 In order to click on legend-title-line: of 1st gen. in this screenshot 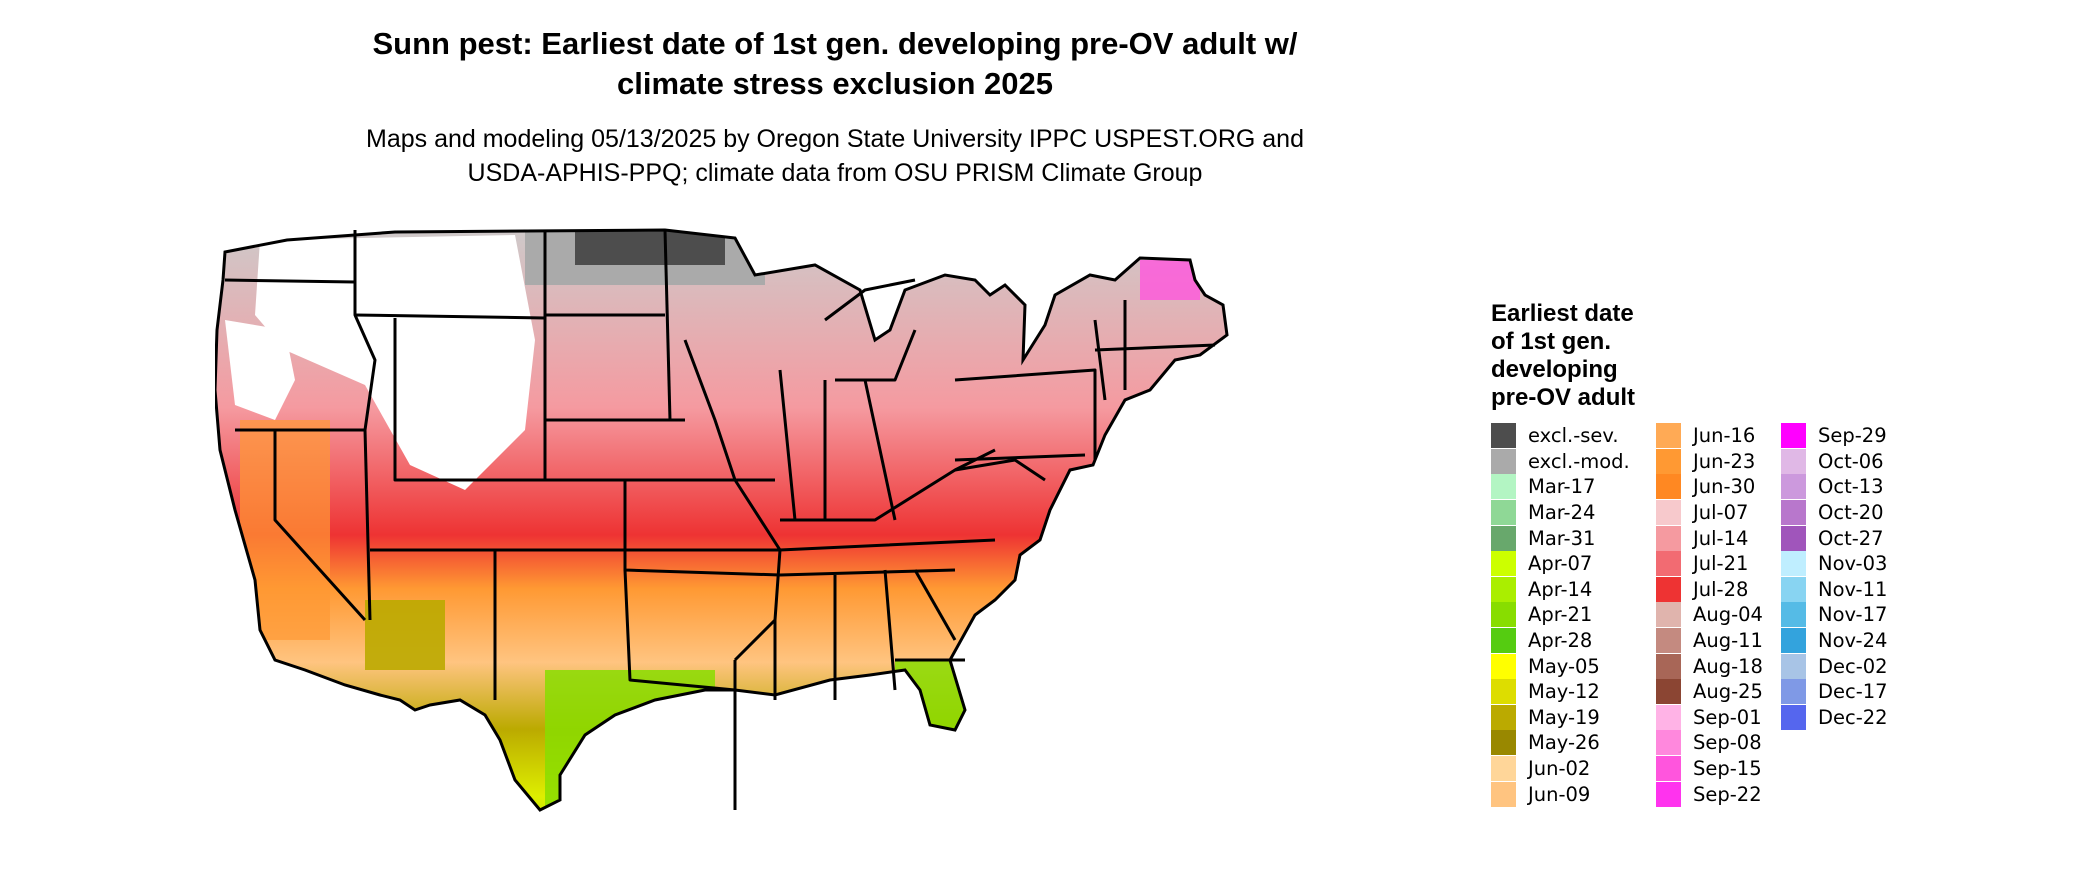, I will do `click(1551, 341)`.